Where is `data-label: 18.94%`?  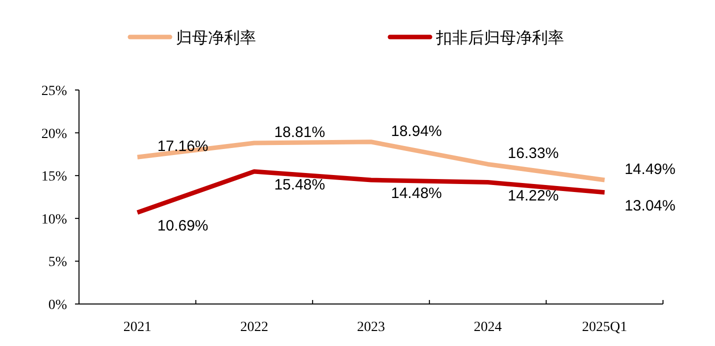 data-label: 18.94% is located at coordinates (416, 131).